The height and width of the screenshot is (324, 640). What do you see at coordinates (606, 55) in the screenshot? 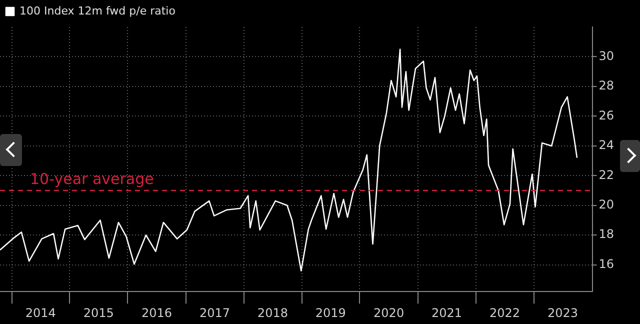
I see `y-tick-label: 30` at bounding box center [606, 55].